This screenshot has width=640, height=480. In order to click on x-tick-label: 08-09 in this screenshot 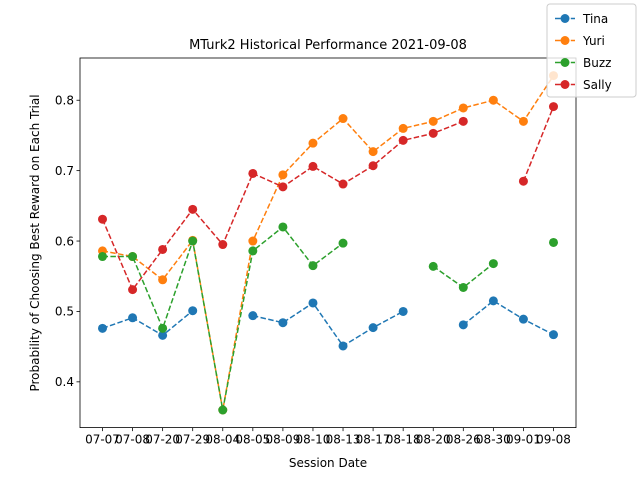, I will do `click(282, 440)`.